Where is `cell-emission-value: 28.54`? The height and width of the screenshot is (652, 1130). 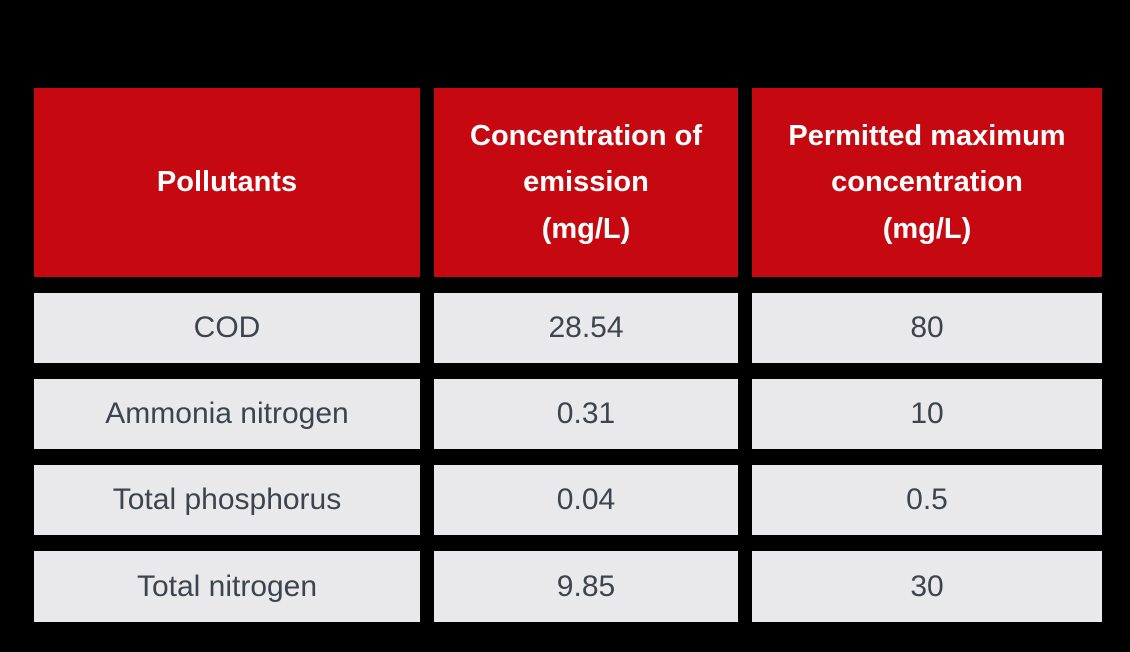 cell-emission-value: 28.54 is located at coordinates (586, 328).